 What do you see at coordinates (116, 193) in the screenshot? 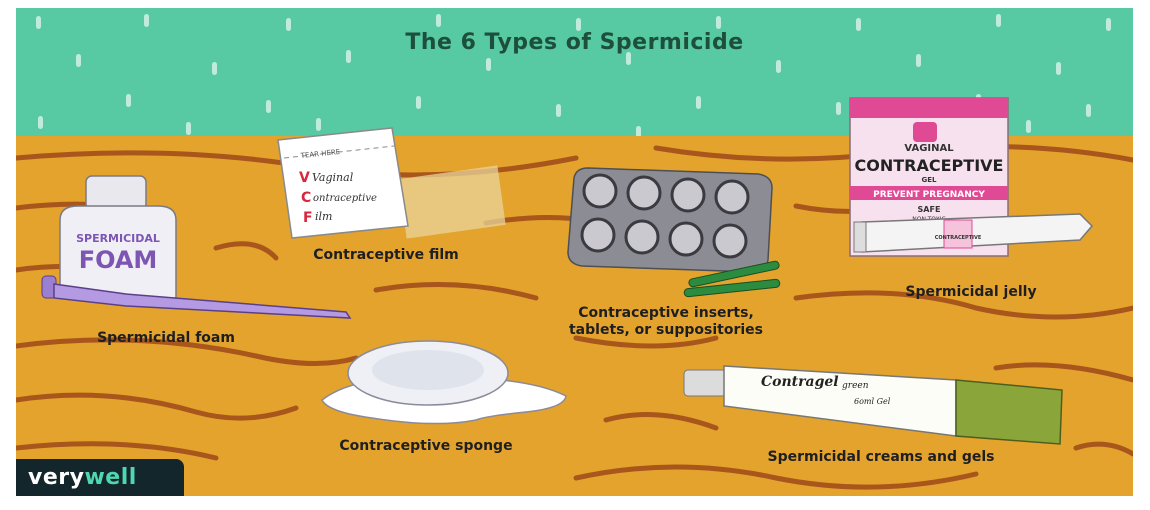
I see `foam-cap` at bounding box center [116, 193].